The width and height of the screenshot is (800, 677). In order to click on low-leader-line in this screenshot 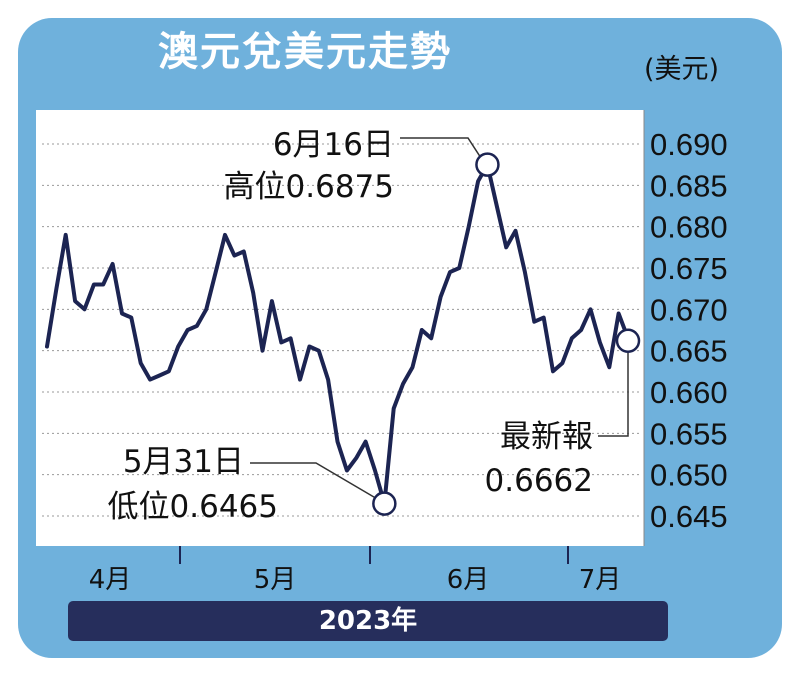, I will do `click(314, 481)`.